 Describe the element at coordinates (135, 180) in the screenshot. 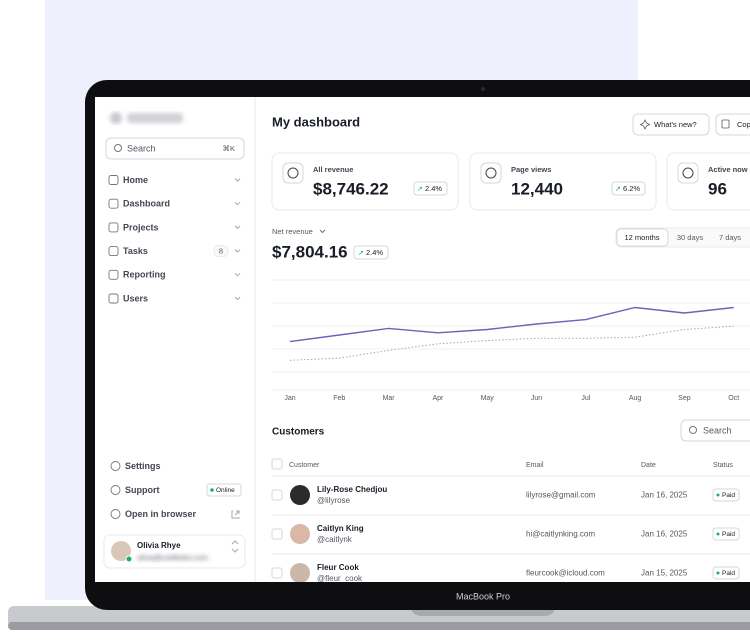

I see `nav-label: Home` at that location.